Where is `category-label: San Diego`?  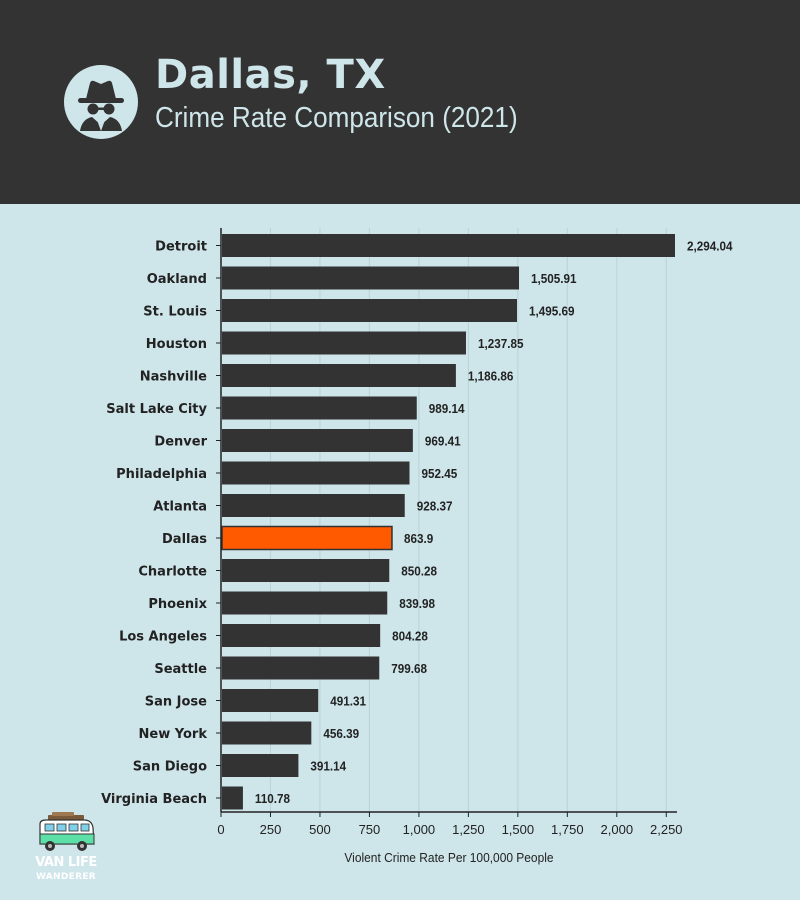
category-label: San Diego is located at coordinates (170, 767).